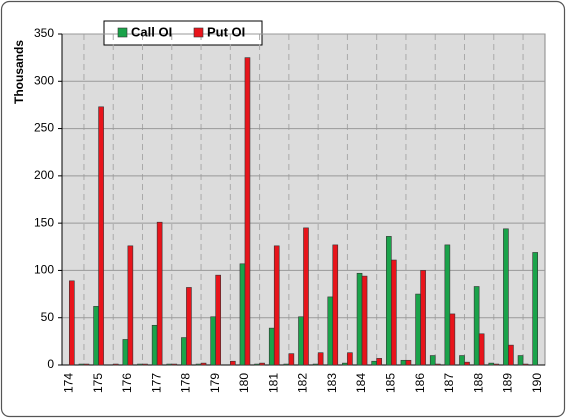 The image size is (567, 419). What do you see at coordinates (226, 31) in the screenshot?
I see `legend-label: Put OI` at bounding box center [226, 31].